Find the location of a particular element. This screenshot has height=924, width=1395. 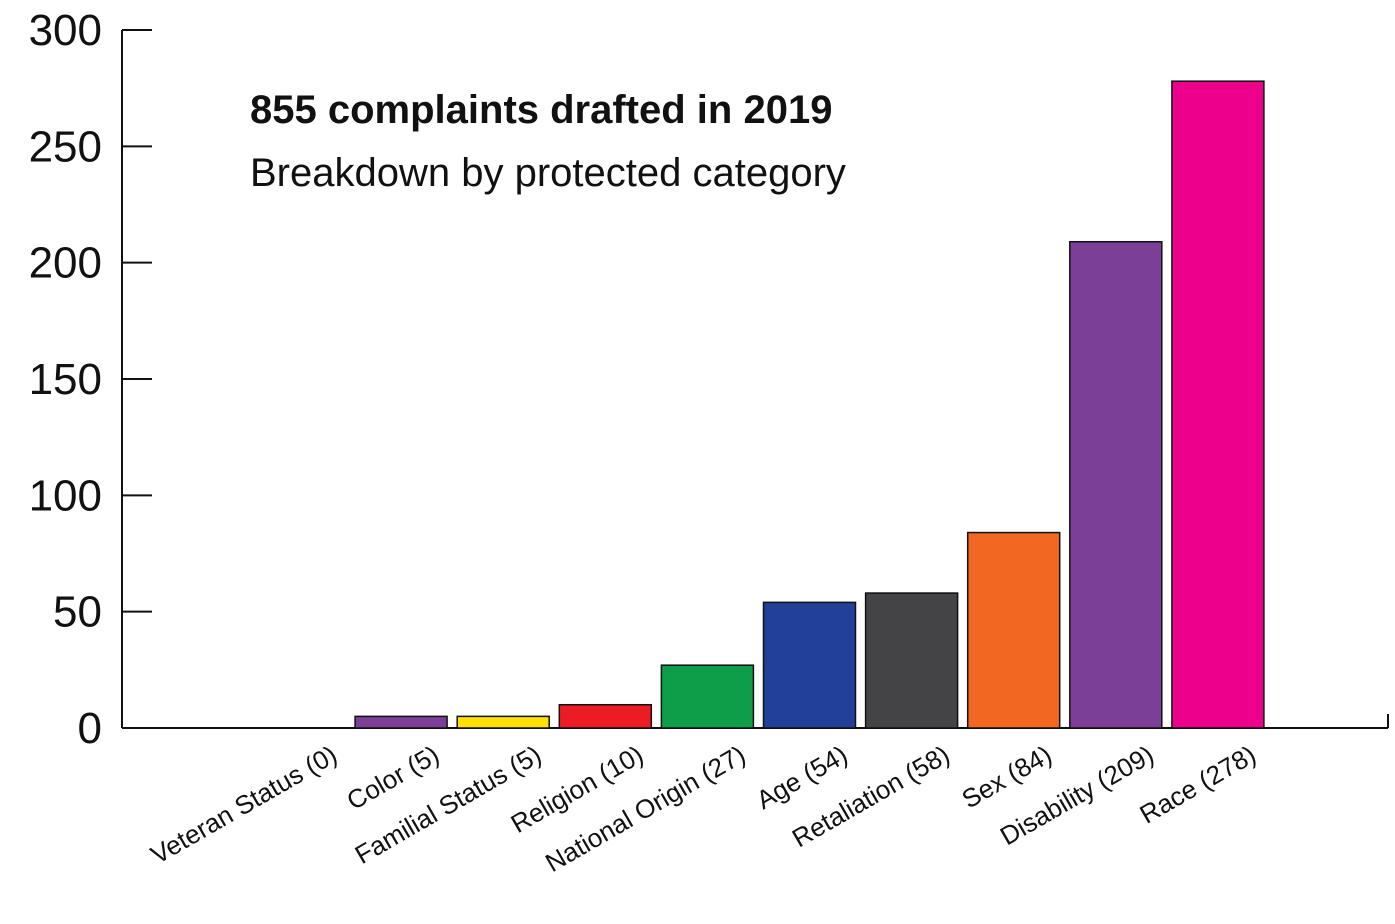

y-tick-label: 200 is located at coordinates (65, 263).